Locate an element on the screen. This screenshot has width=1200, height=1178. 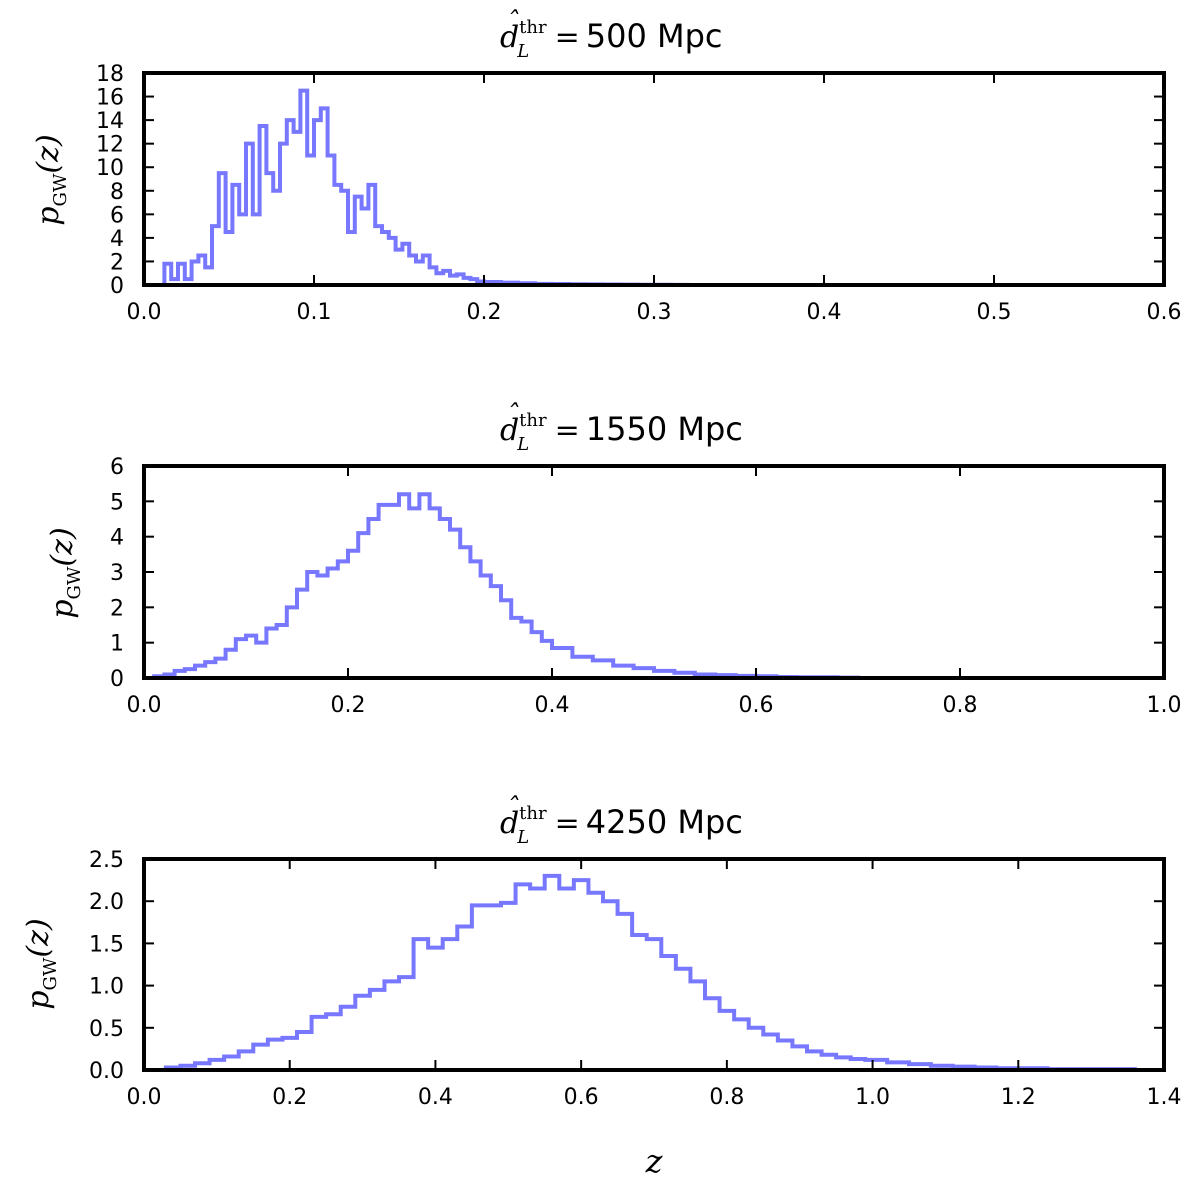
x-tick-label: 0.1 is located at coordinates (314, 312).